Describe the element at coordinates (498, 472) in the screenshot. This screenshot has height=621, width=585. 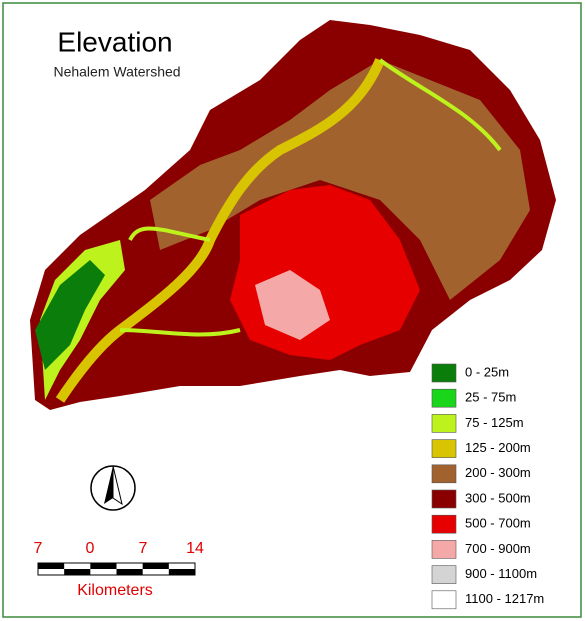
I see `legend-label: 200 - 300m` at that location.